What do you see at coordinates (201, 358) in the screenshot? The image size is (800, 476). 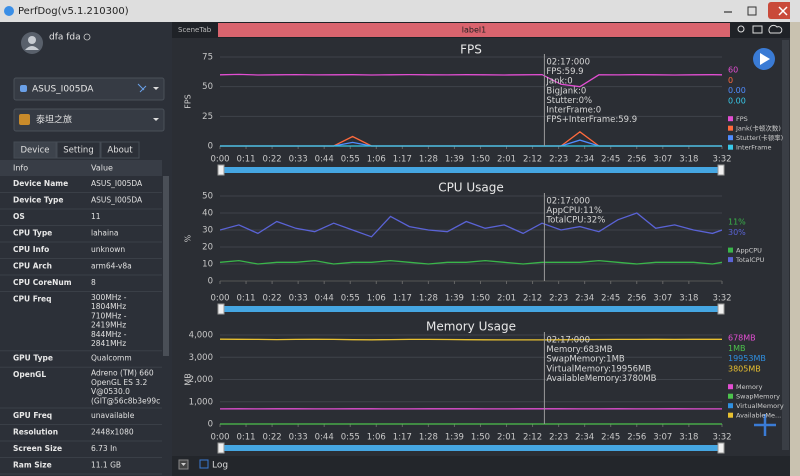 I see `y-tick-label: 3,000` at bounding box center [201, 358].